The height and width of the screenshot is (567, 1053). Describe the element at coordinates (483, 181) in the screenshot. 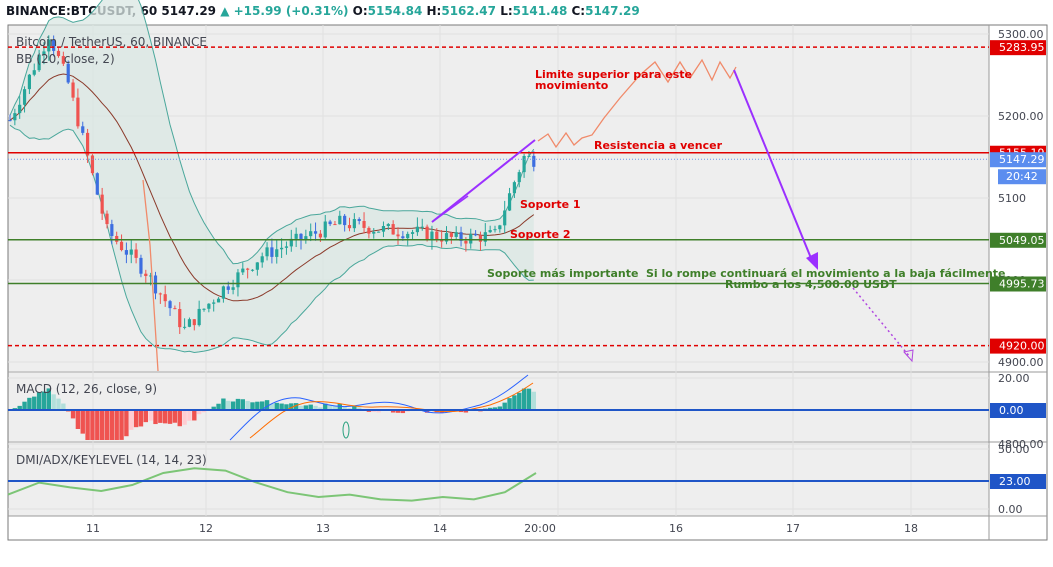

I see `trend-channel-line` at that location.